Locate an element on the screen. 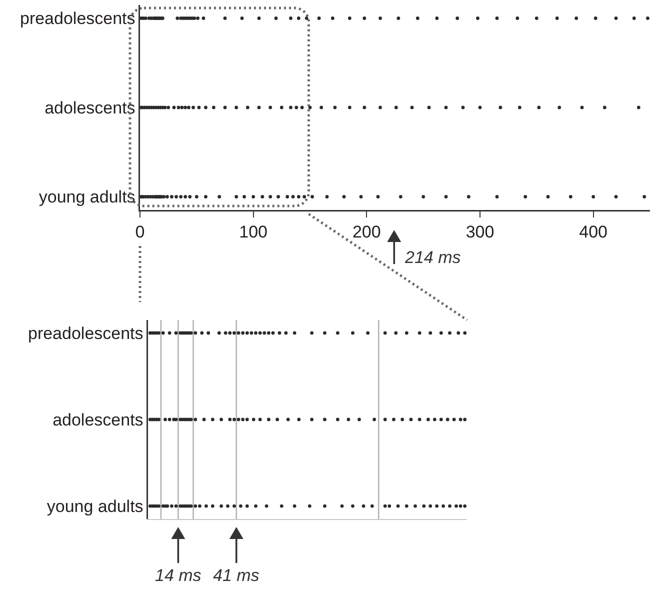 This screenshot has height=591, width=652. x-tick-label: 400 is located at coordinates (593, 232).